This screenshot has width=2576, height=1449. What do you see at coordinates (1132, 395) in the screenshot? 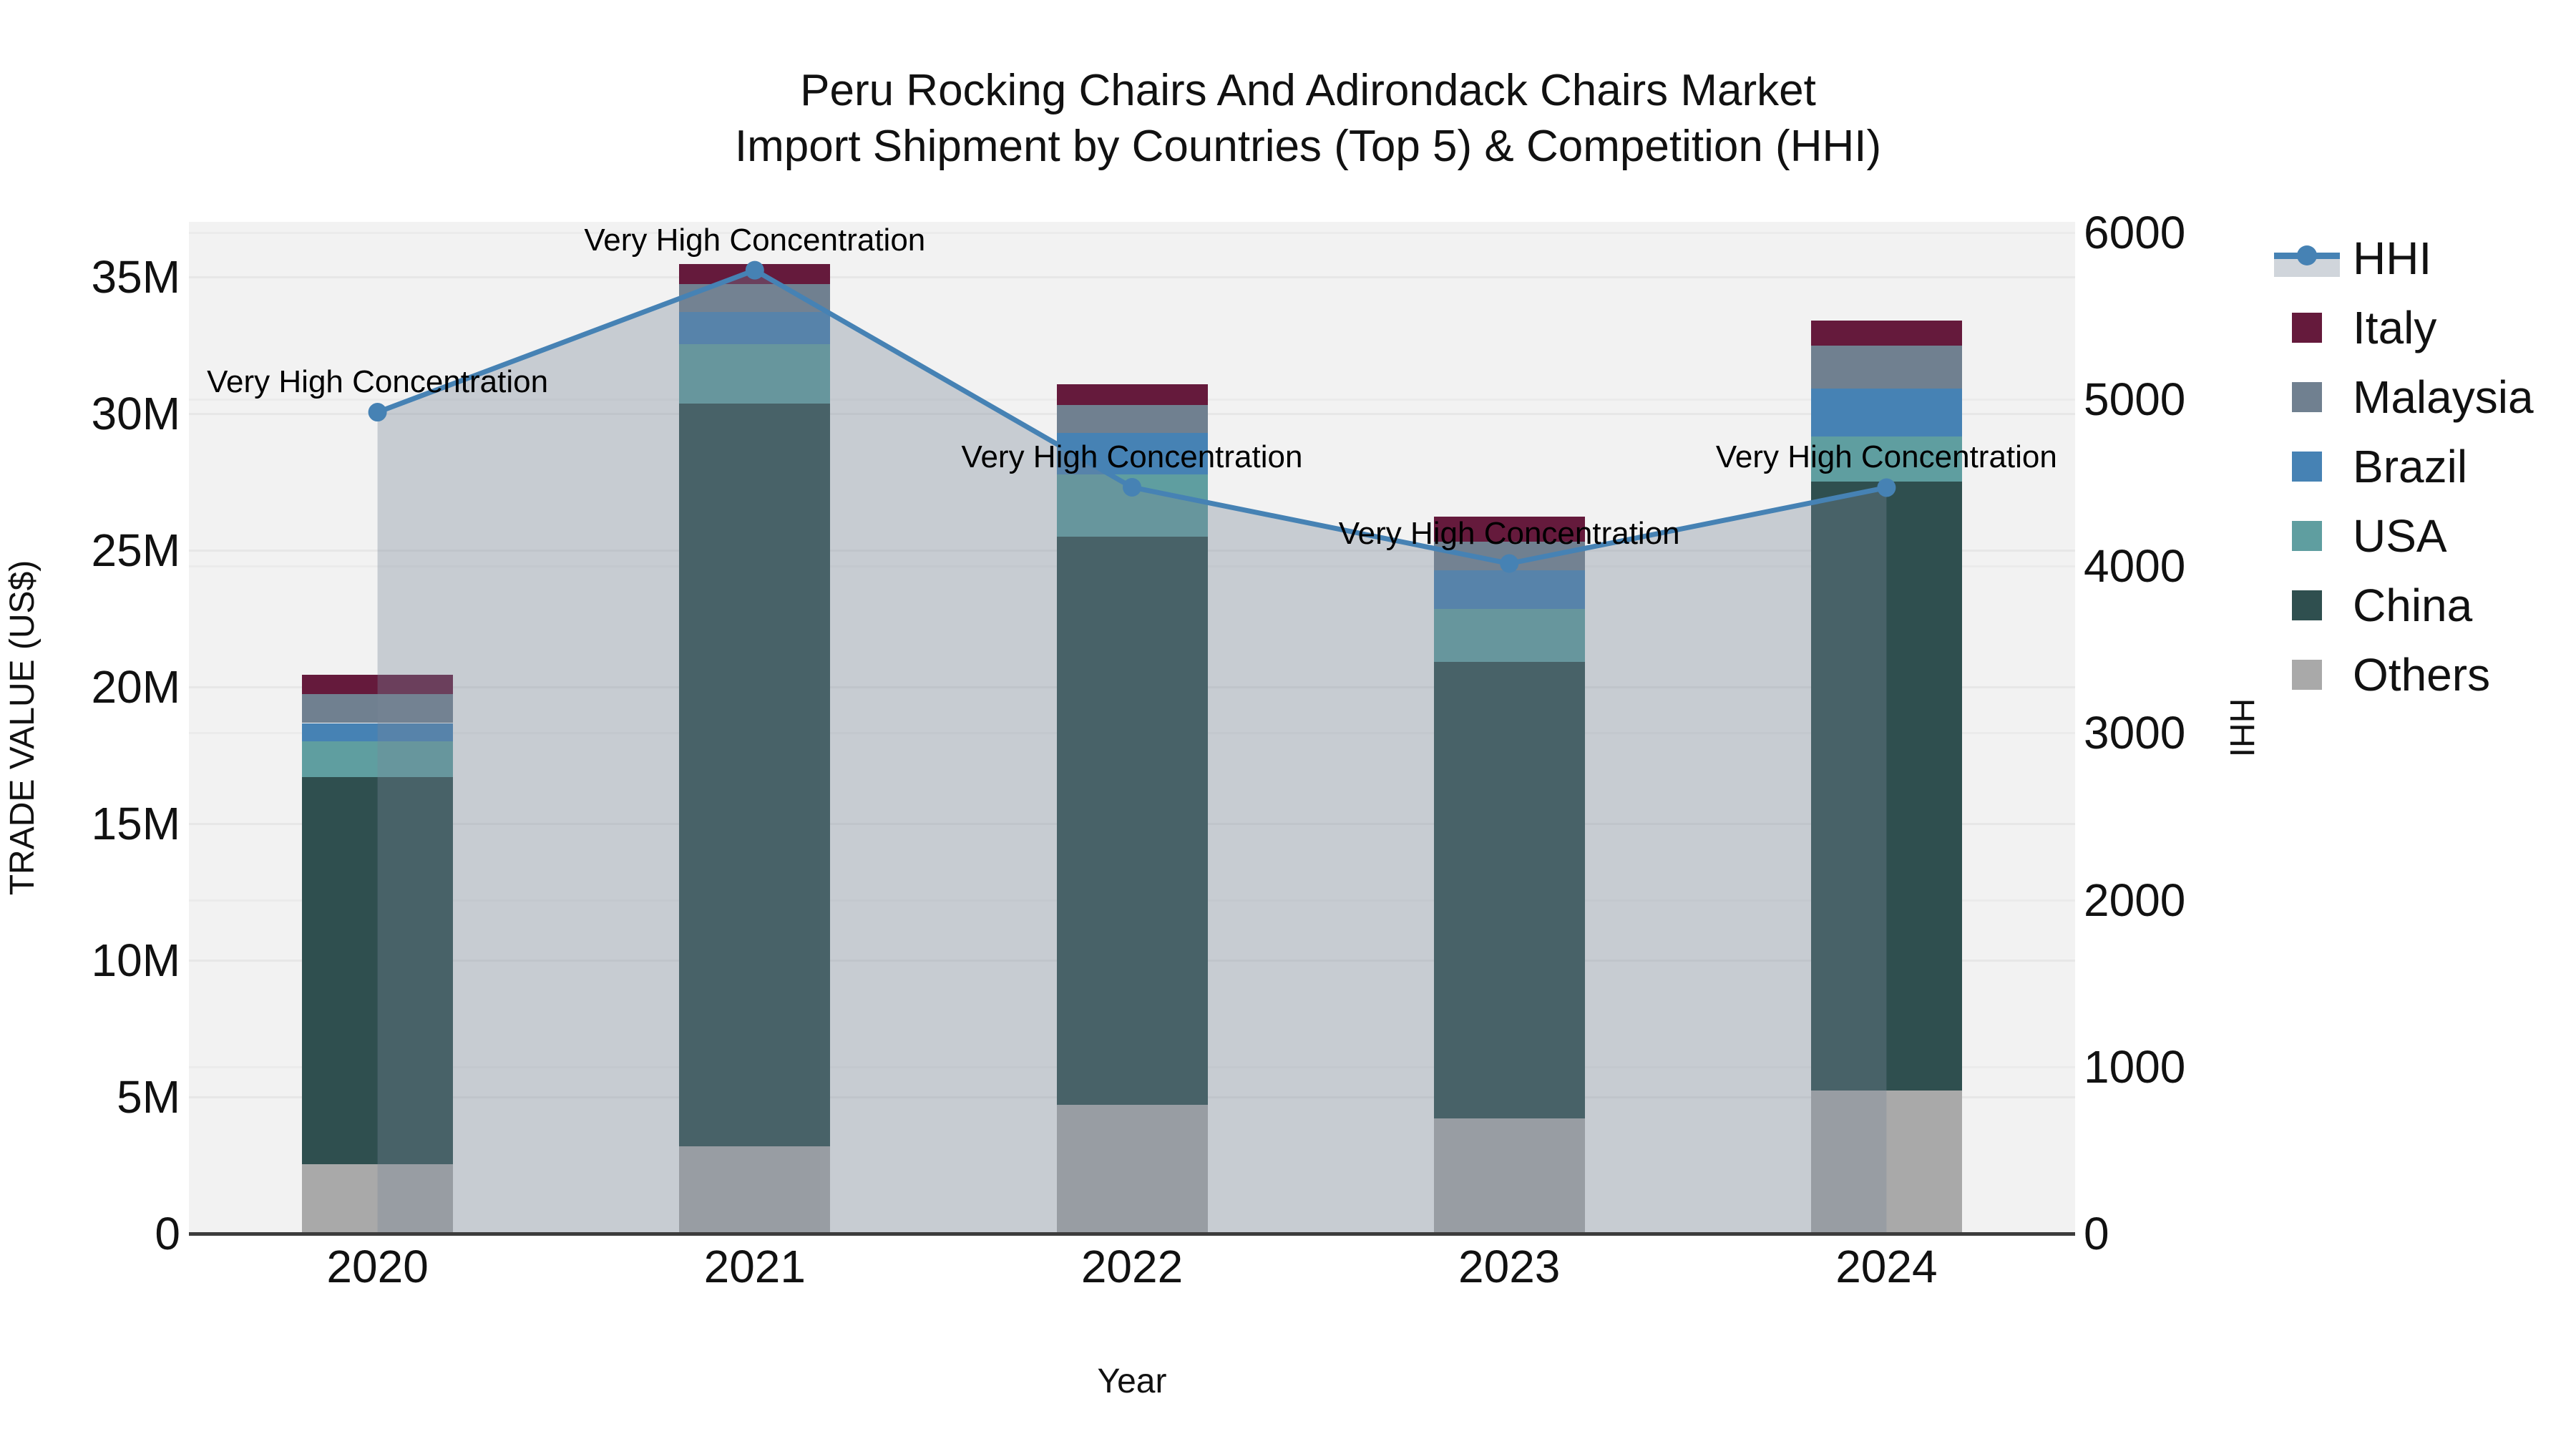
I see `bar-segment-italy-2022` at bounding box center [1132, 395].